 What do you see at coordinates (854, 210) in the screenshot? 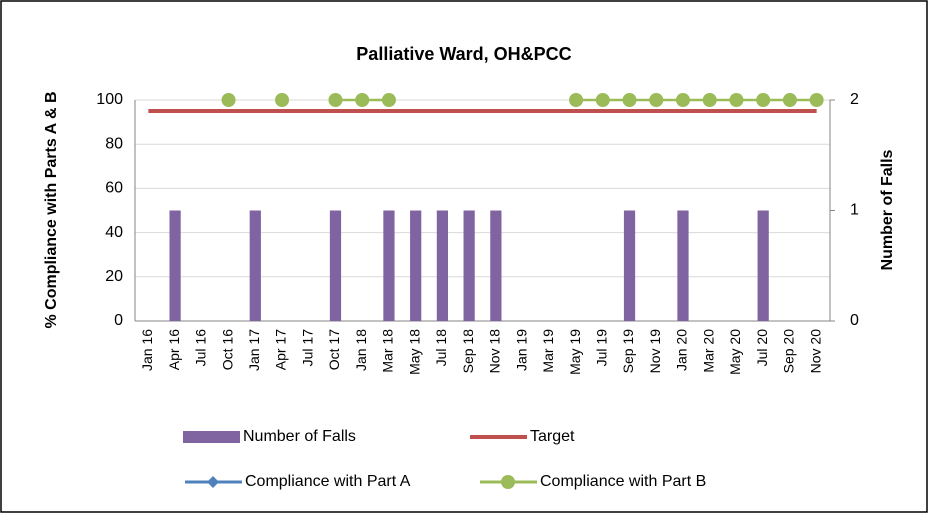
I see `y2-tick-label: 1` at bounding box center [854, 210].